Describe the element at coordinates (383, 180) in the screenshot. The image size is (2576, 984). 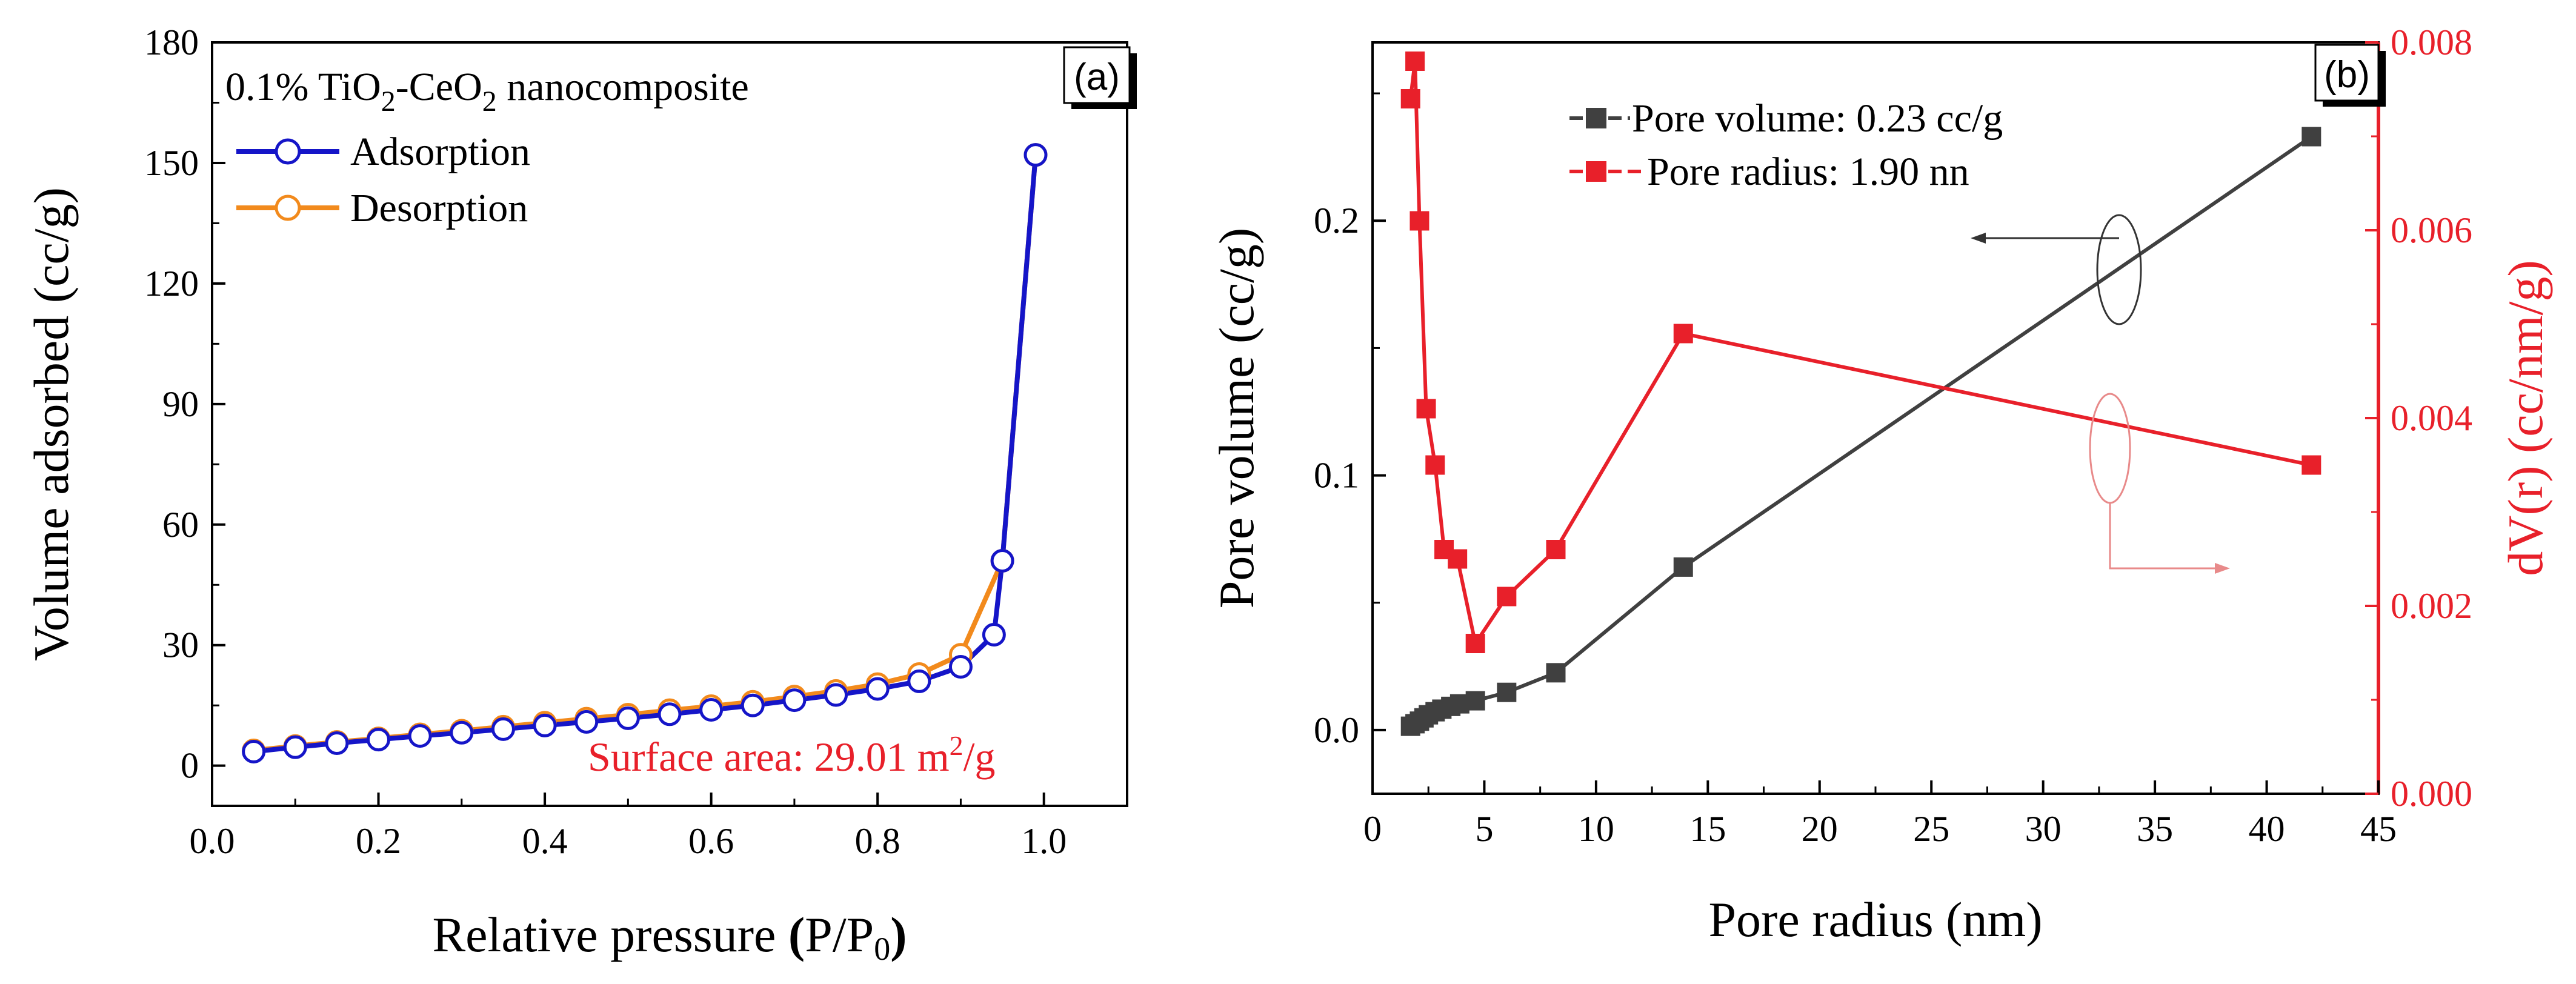
I see `panel-a-legend: Adsorption Desorption` at that location.